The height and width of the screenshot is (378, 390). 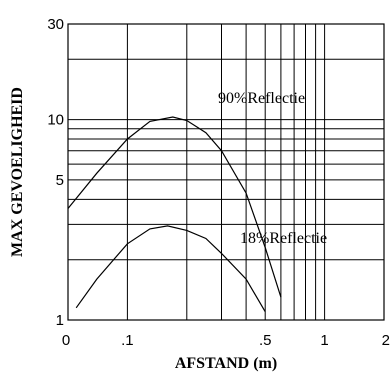 I want to click on y-axis-title: MAX GEVOELIGHEID, so click(x=17, y=172).